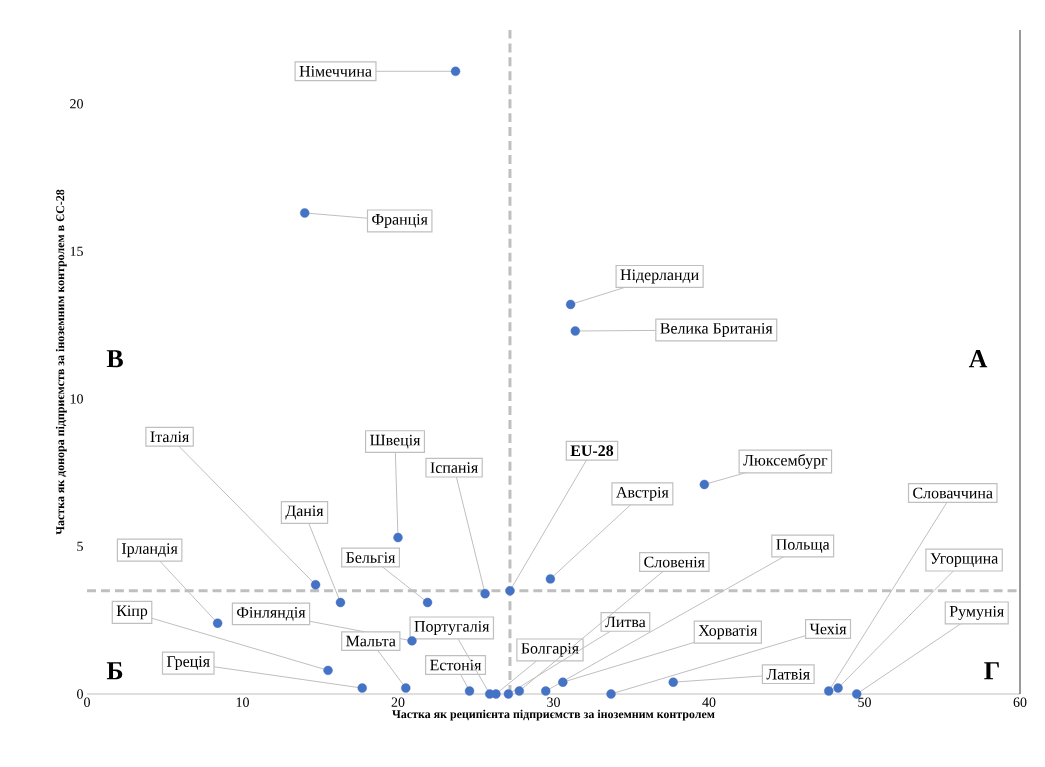 The image size is (1045, 767). I want to click on x-tick-label: 50, so click(864, 702).